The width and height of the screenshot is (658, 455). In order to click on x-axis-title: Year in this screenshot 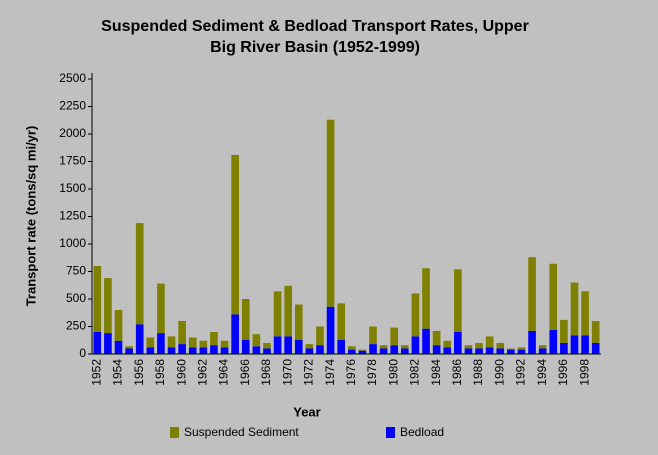, I will do `click(306, 411)`.